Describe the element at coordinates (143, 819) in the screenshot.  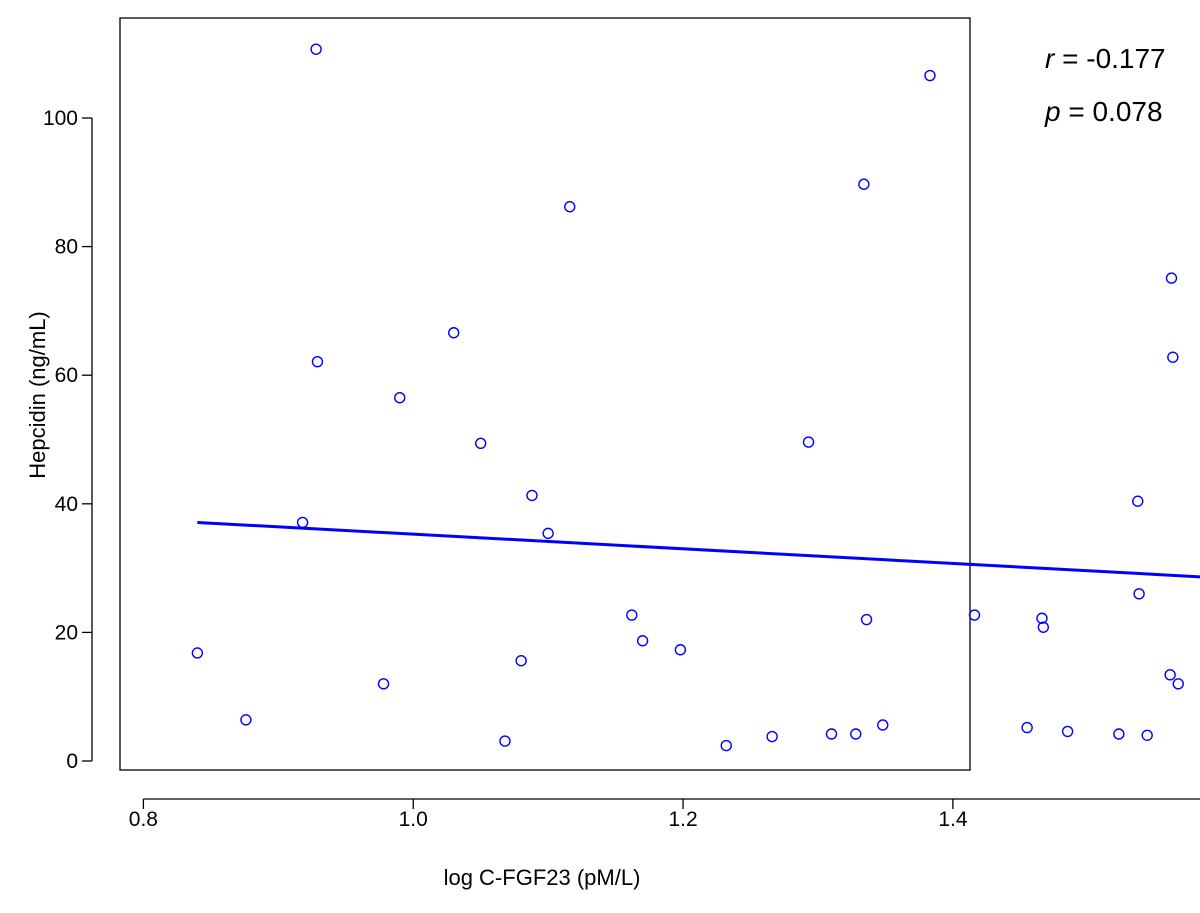
I see `x-tick-label: 0.8` at that location.